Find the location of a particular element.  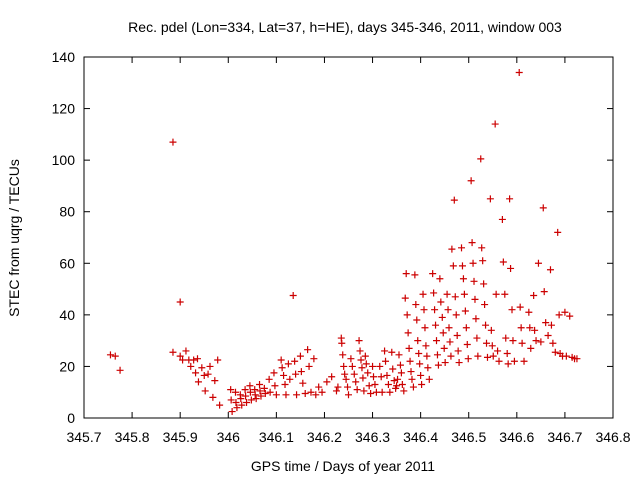

x-tick-label: 345.8 is located at coordinates (132, 437).